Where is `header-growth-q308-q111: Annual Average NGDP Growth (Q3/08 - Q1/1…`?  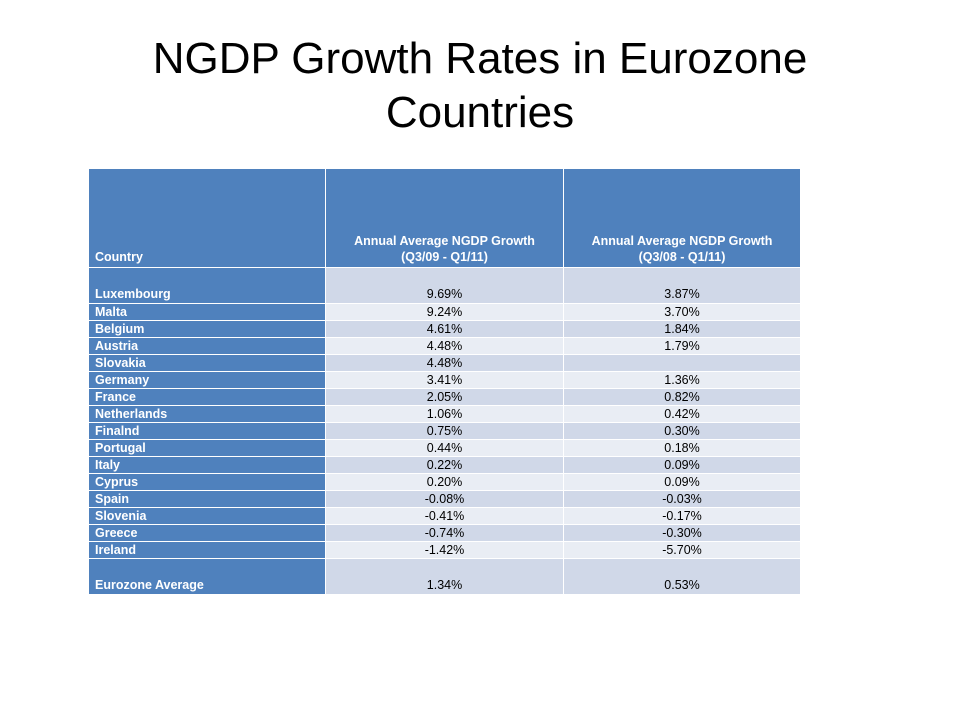
header-growth-q308-q111: Annual Average NGDP Growth (Q3/08 - Q1/1… is located at coordinates (682, 218).